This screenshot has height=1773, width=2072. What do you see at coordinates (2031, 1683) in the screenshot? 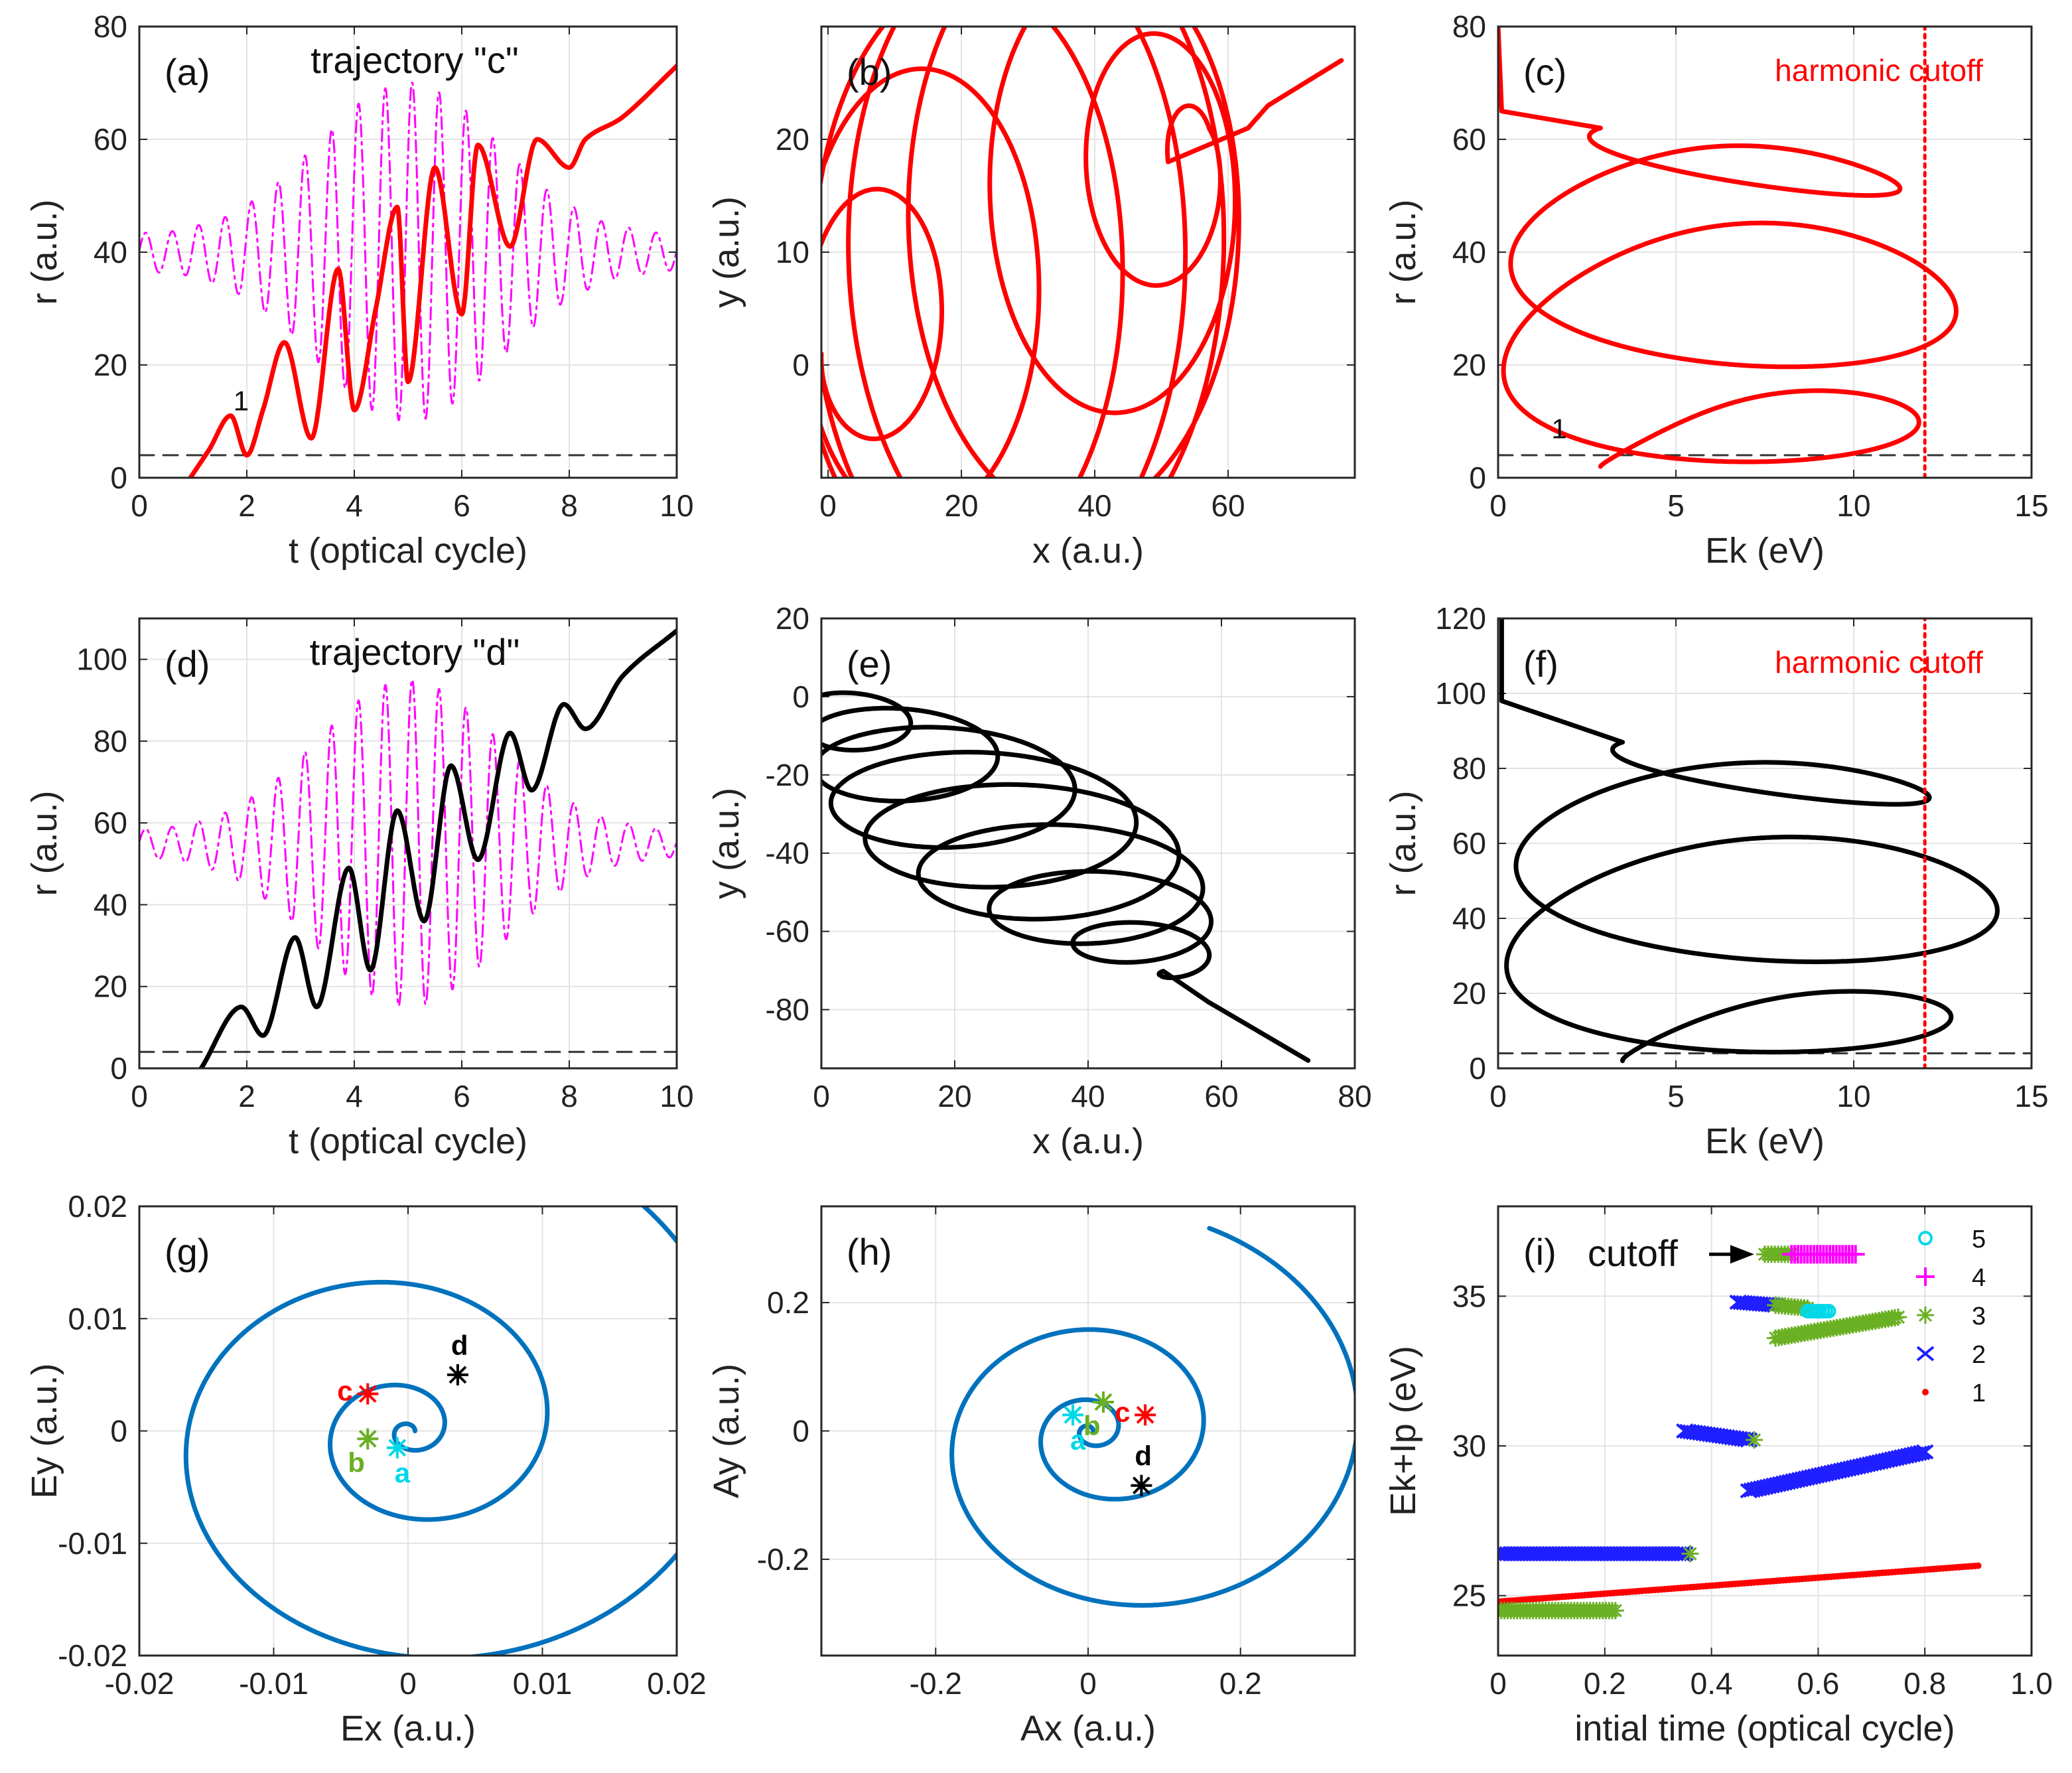
I see `x-tick-label: 1.0` at bounding box center [2031, 1683].